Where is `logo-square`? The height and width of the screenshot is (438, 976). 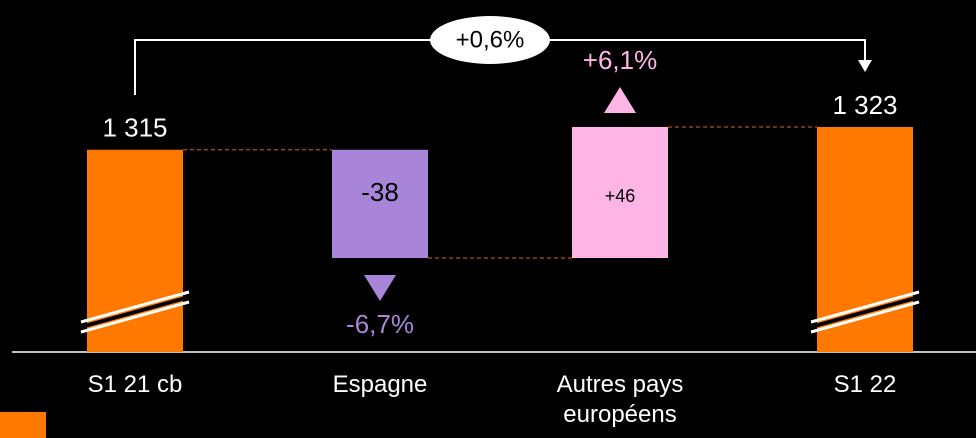 logo-square is located at coordinates (23, 425).